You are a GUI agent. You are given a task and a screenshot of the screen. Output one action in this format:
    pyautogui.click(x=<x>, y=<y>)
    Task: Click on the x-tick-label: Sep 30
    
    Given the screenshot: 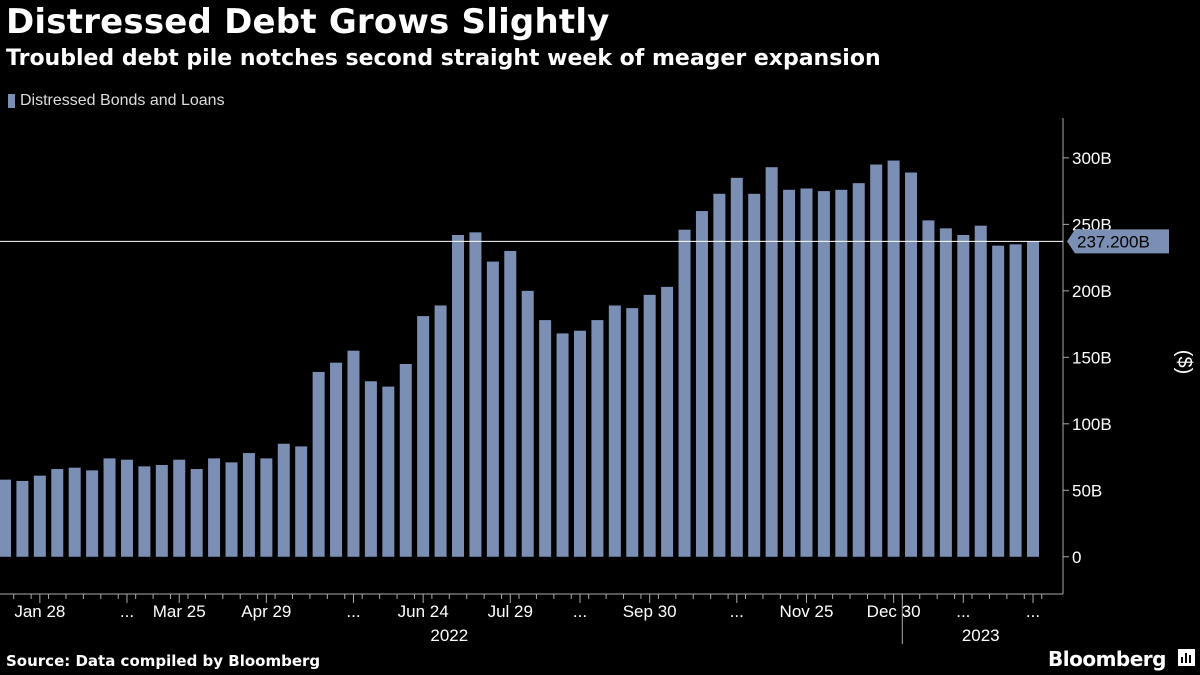 What is the action you would take?
    pyautogui.click(x=650, y=611)
    